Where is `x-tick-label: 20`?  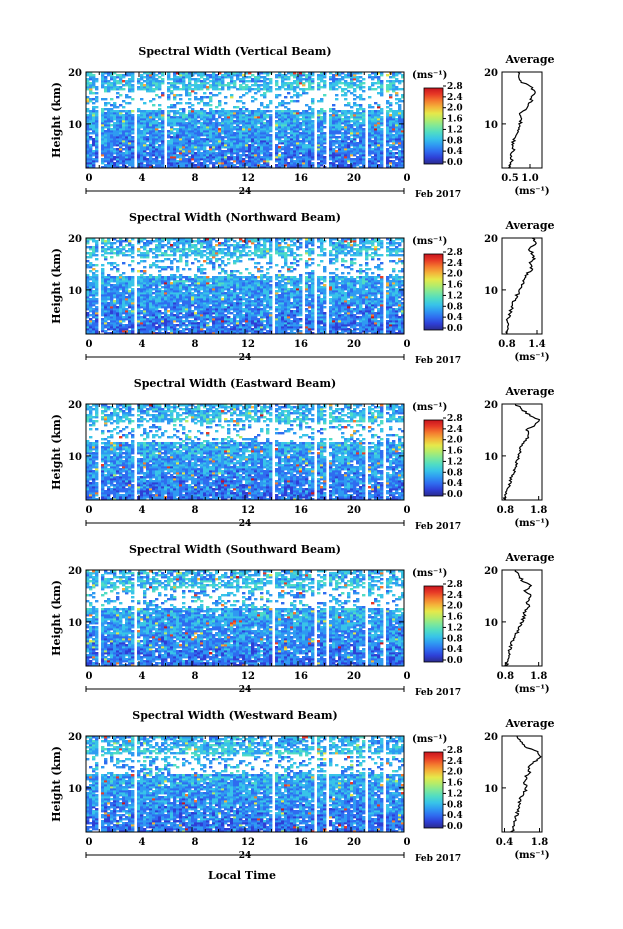
x-tick-label: 20 is located at coordinates (354, 178).